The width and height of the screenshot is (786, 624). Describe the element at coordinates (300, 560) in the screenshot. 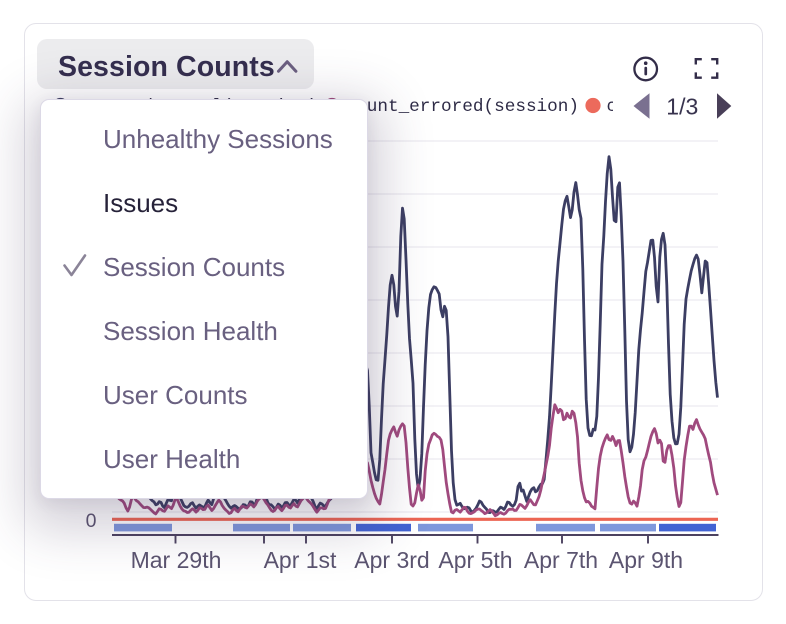

I see `svg-text: Apr 1st` at that location.